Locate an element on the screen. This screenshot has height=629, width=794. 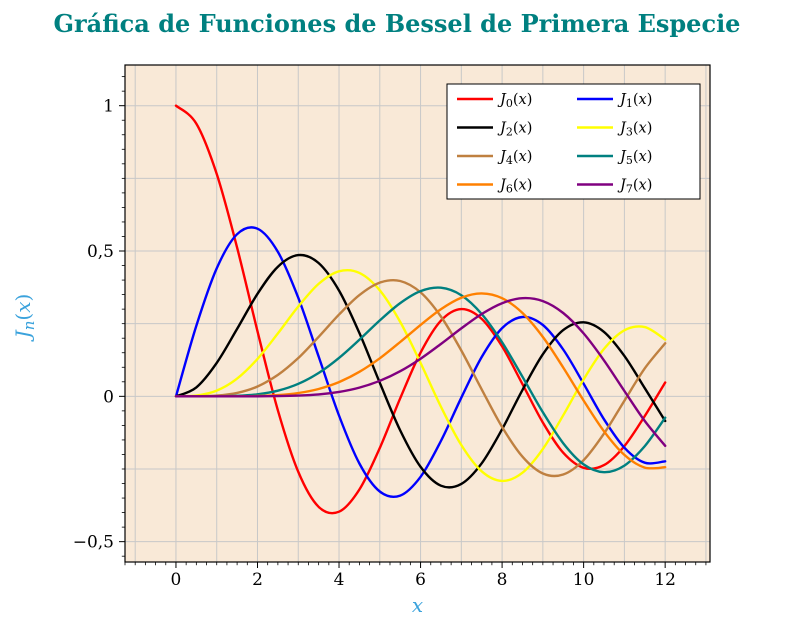
x-tick-label: 10 is located at coordinates (584, 580).